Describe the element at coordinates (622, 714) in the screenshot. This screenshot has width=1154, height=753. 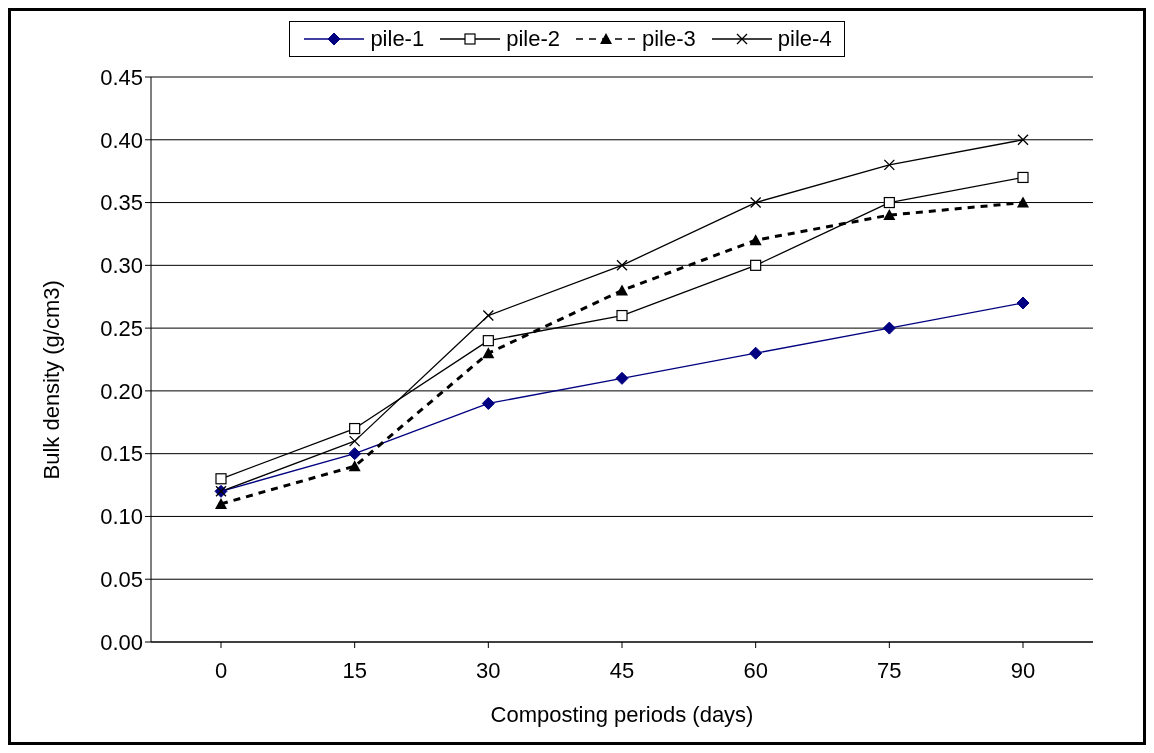
I see `x-axis-title: Composting periods (days)` at that location.